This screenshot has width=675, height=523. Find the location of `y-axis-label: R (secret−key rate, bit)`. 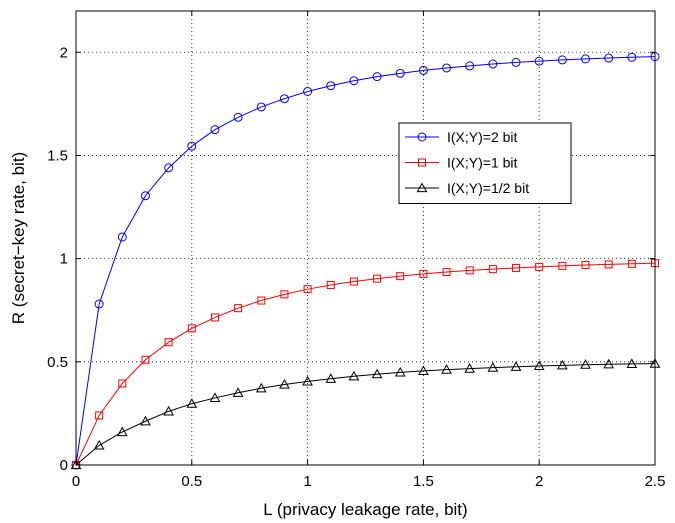

y-axis-label: R (secret−key rate, bit) is located at coordinates (18, 238).